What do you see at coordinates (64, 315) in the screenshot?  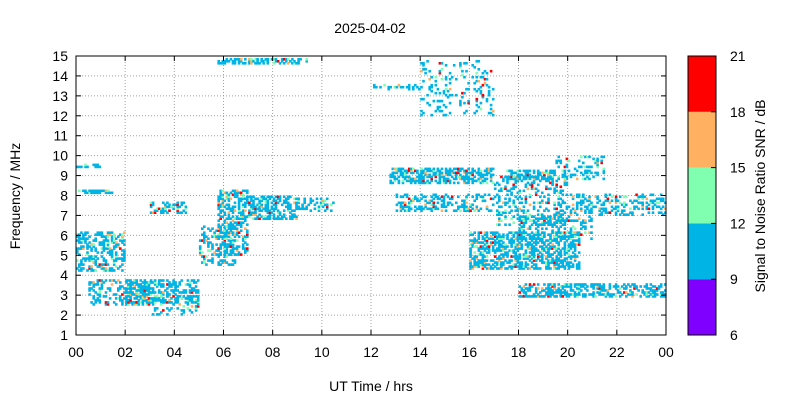 I see `y-tick-label: 2` at bounding box center [64, 315].